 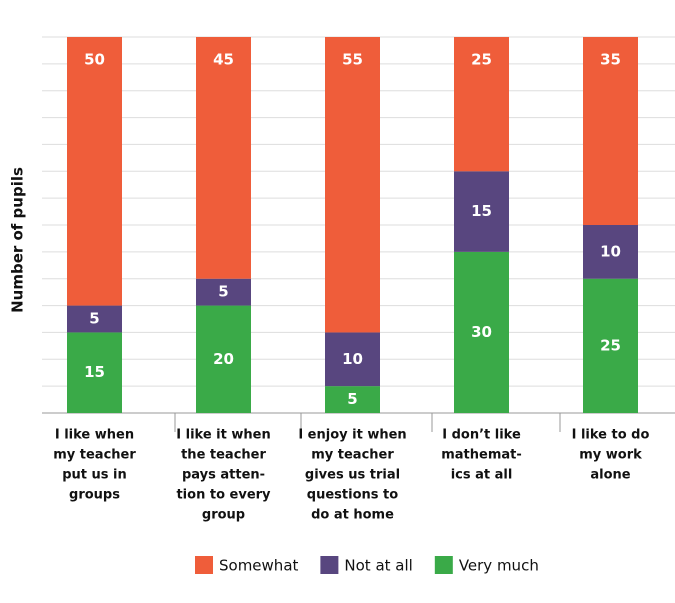 I want to click on x-tick-label: gives us trial, so click(x=352, y=475).